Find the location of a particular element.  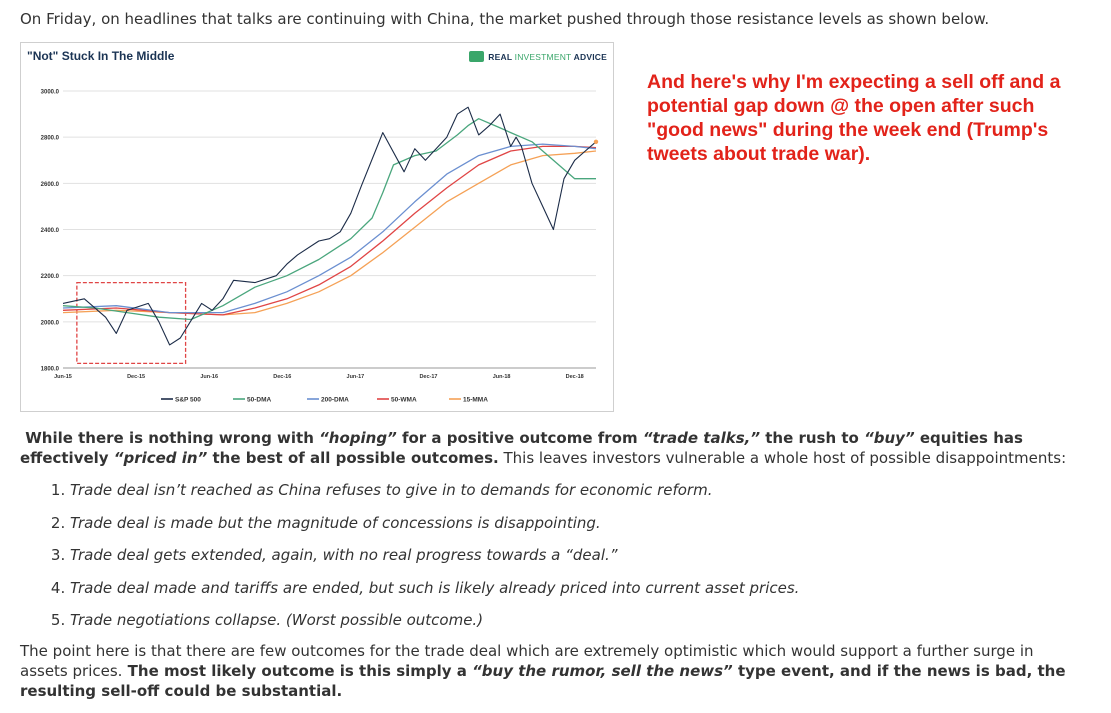

p1-b1: While there is nothing wrong with is located at coordinates (172, 438).